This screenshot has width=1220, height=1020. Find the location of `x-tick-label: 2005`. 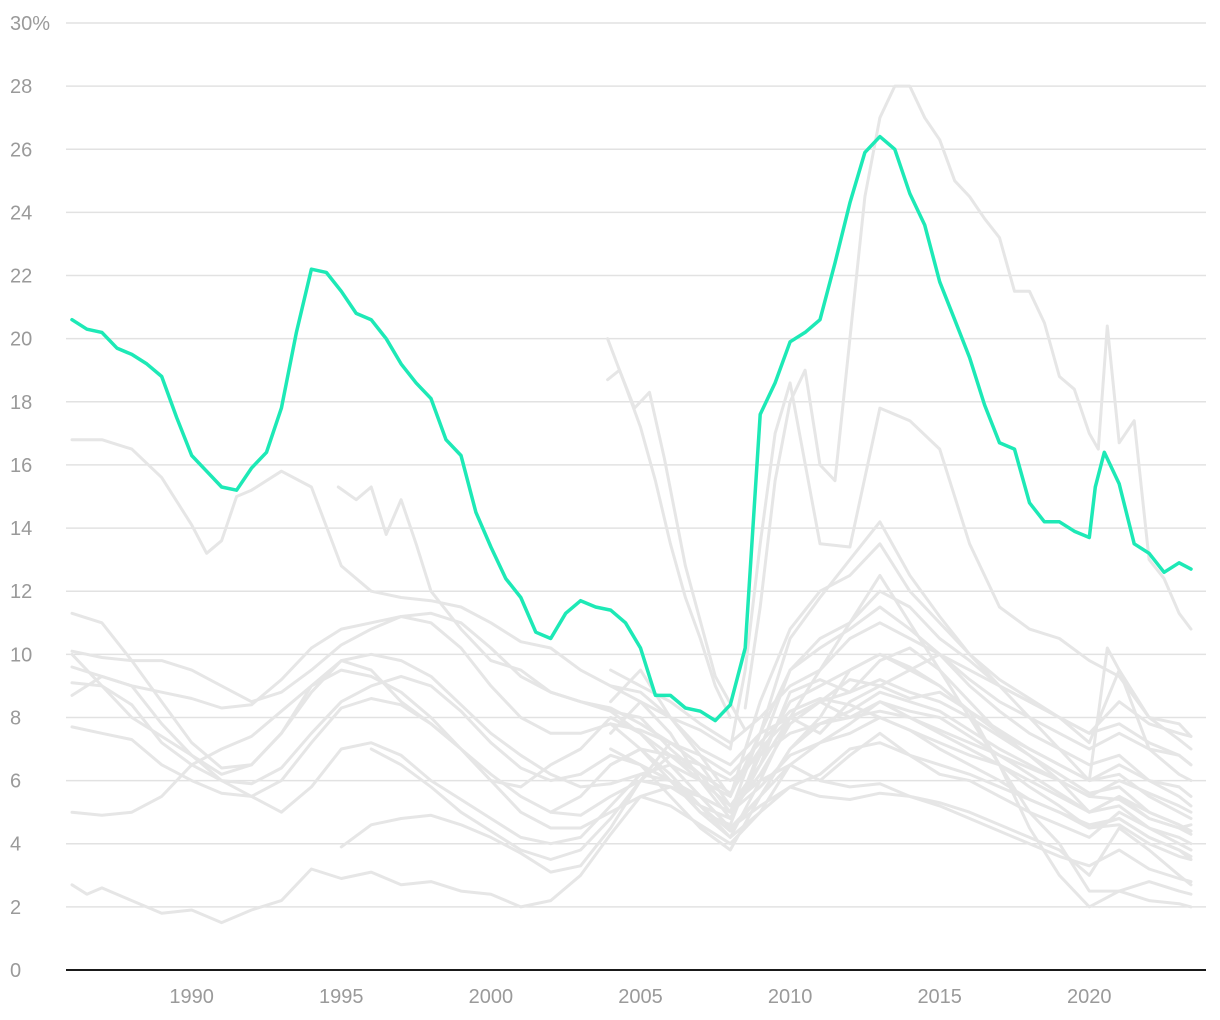

x-tick-label: 2005 is located at coordinates (640, 997).